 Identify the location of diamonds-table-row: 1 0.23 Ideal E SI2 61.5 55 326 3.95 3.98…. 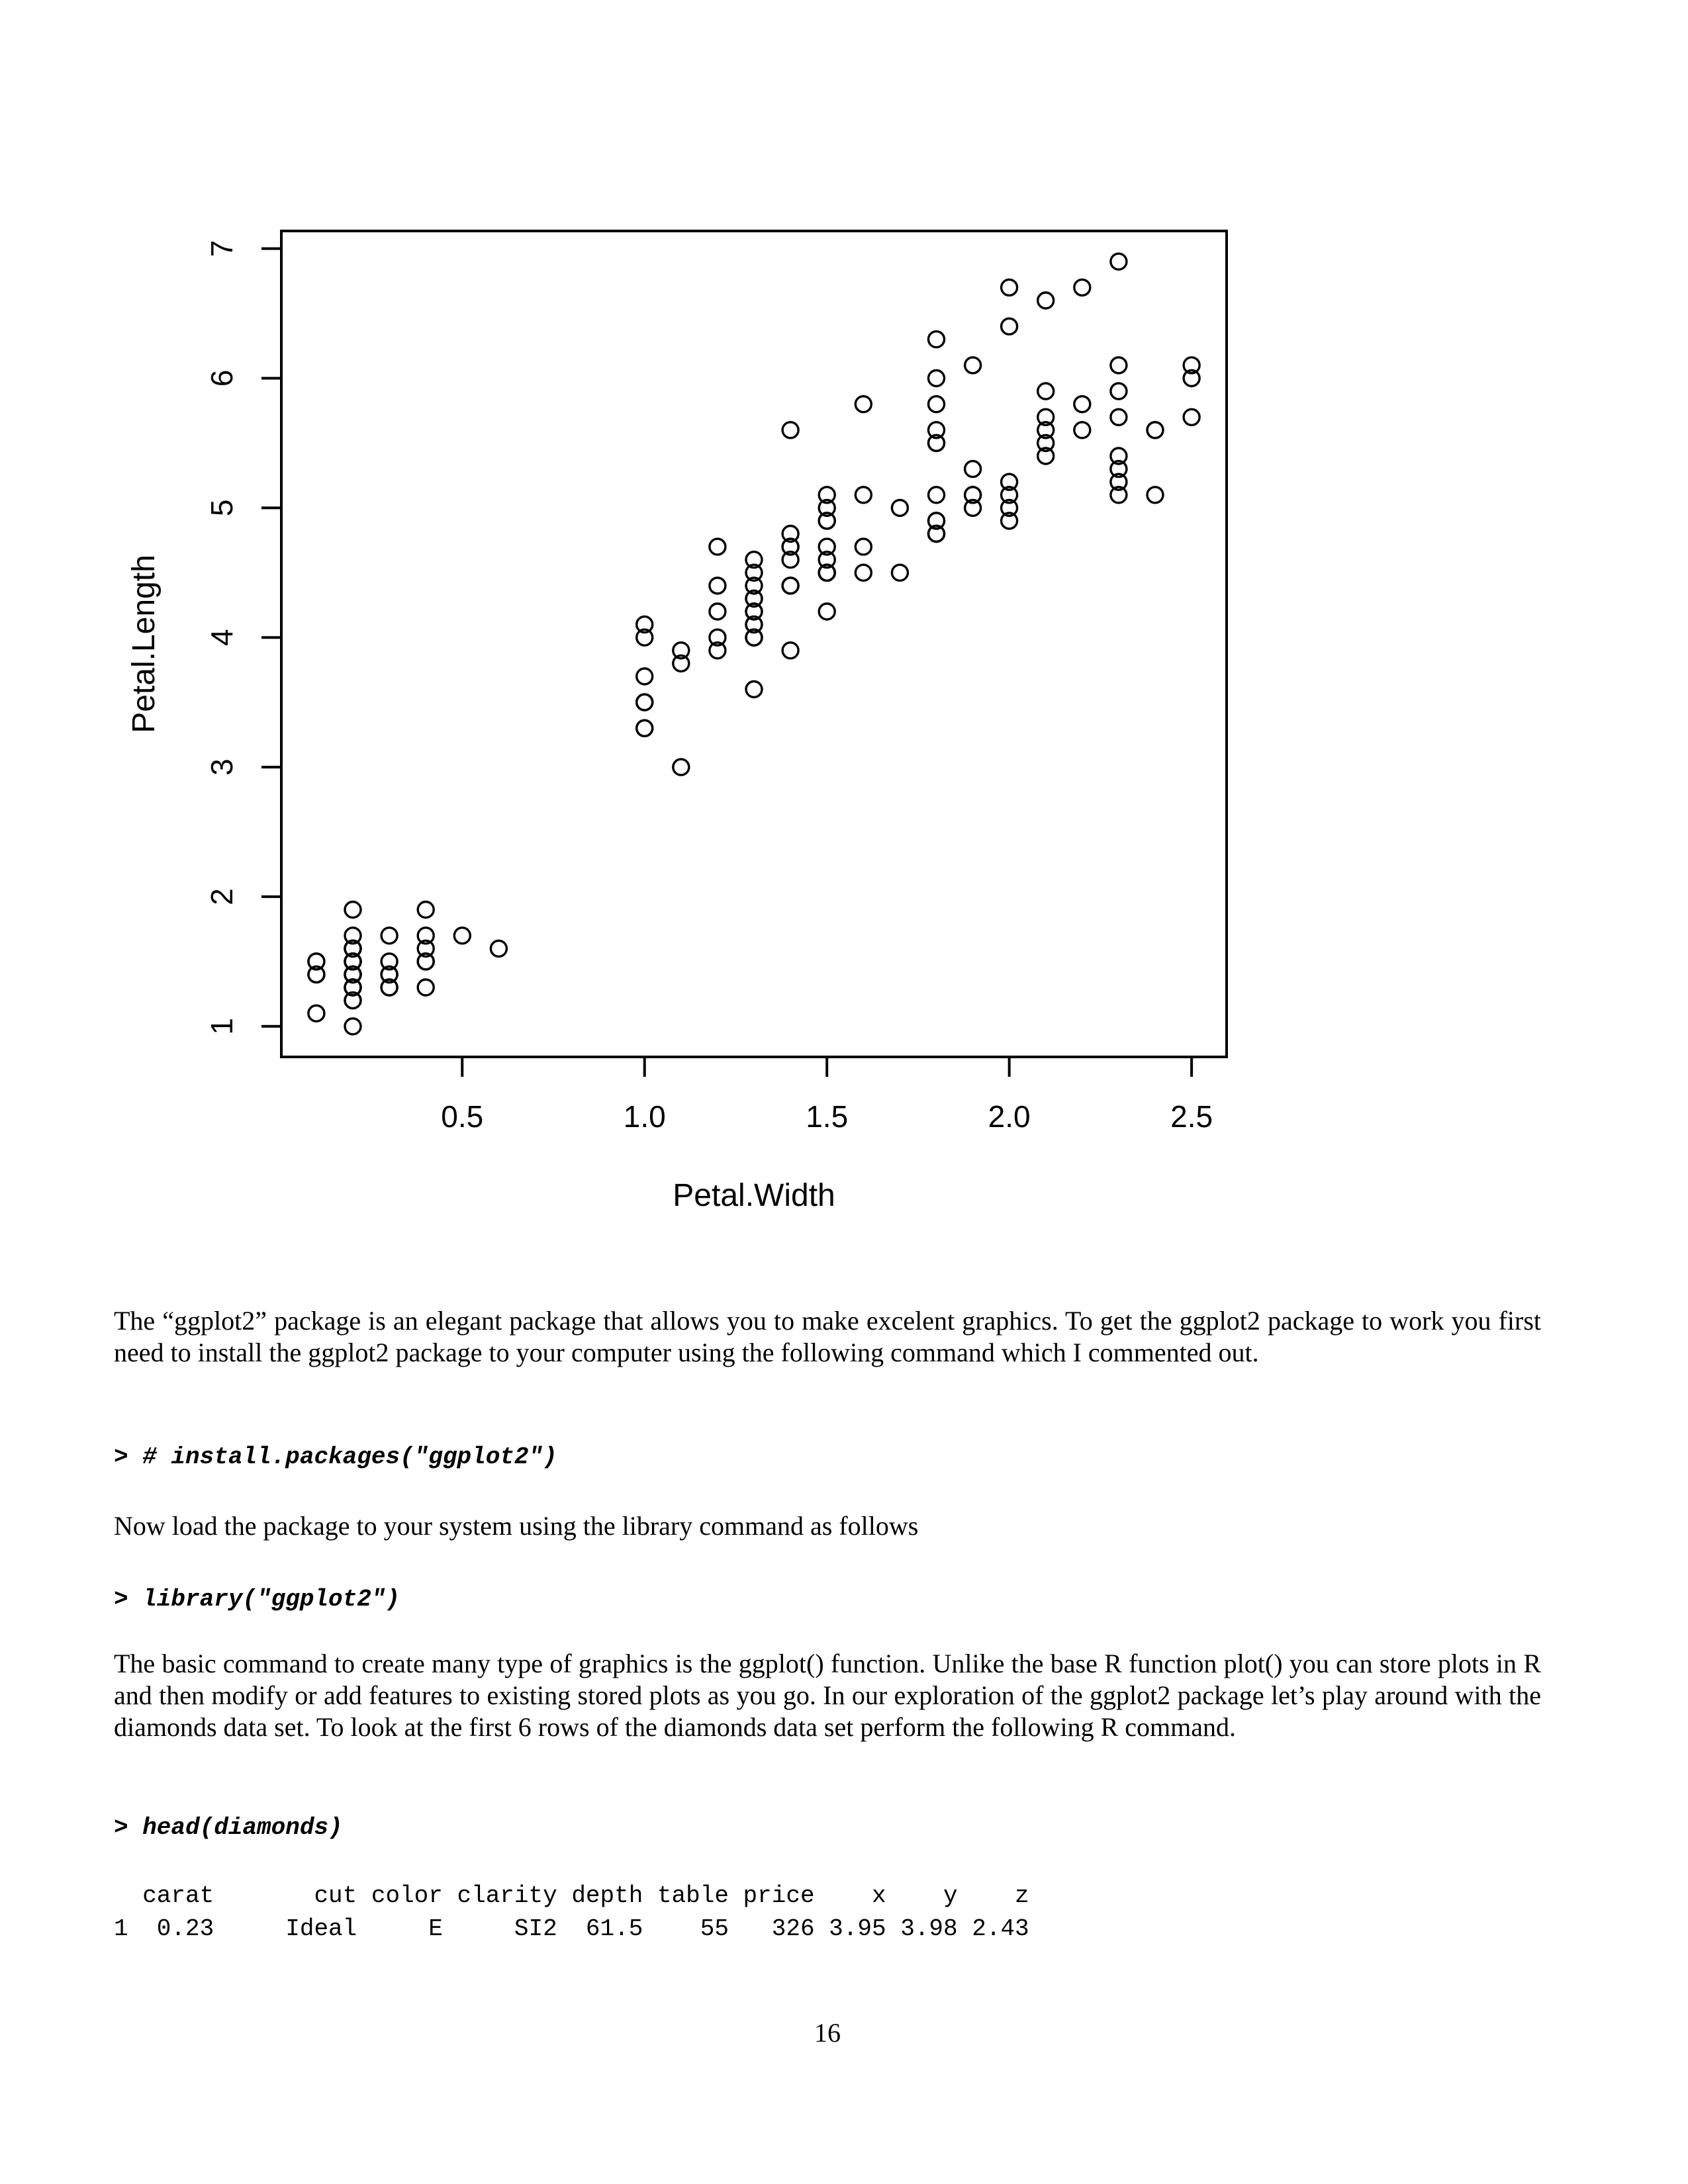
(571, 1928).